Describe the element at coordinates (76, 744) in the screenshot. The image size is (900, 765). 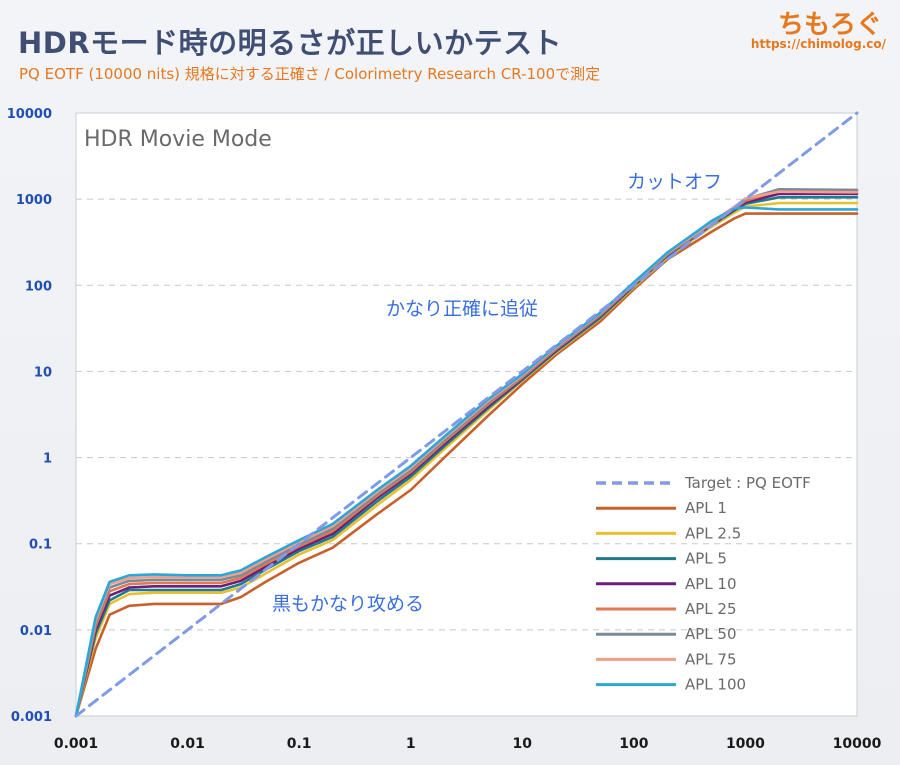
I see `x-tick-label: 0.001` at that location.